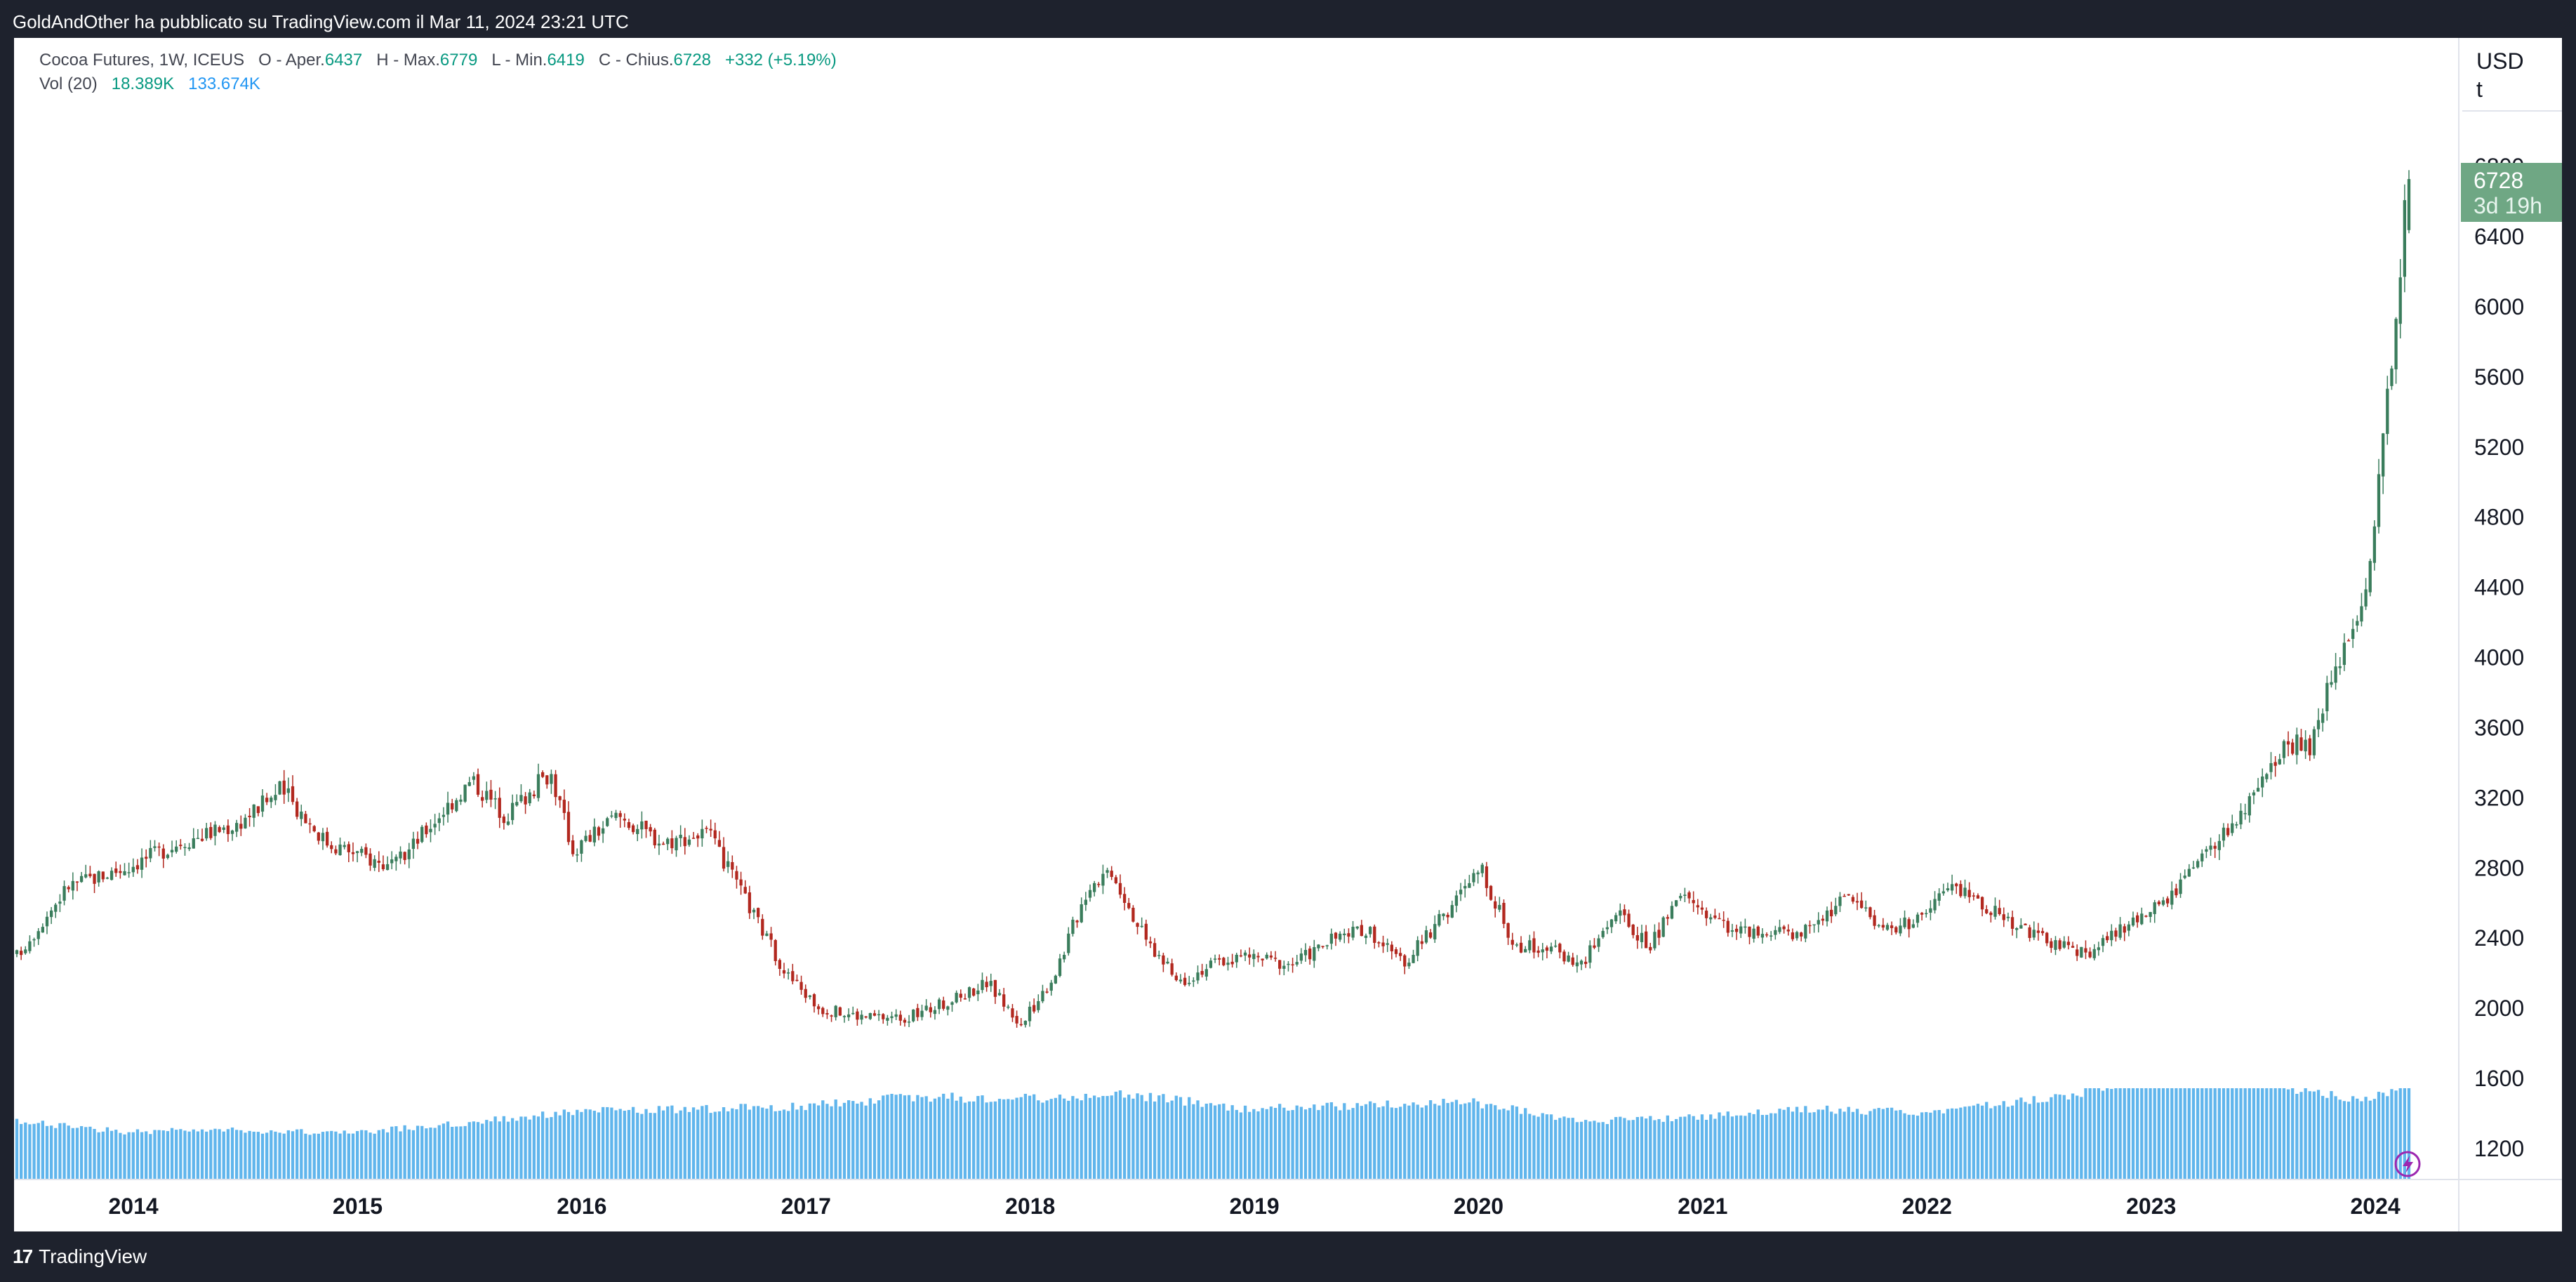  Describe the element at coordinates (2499, 306) in the screenshot. I see `price-tick-label: 6000` at that location.